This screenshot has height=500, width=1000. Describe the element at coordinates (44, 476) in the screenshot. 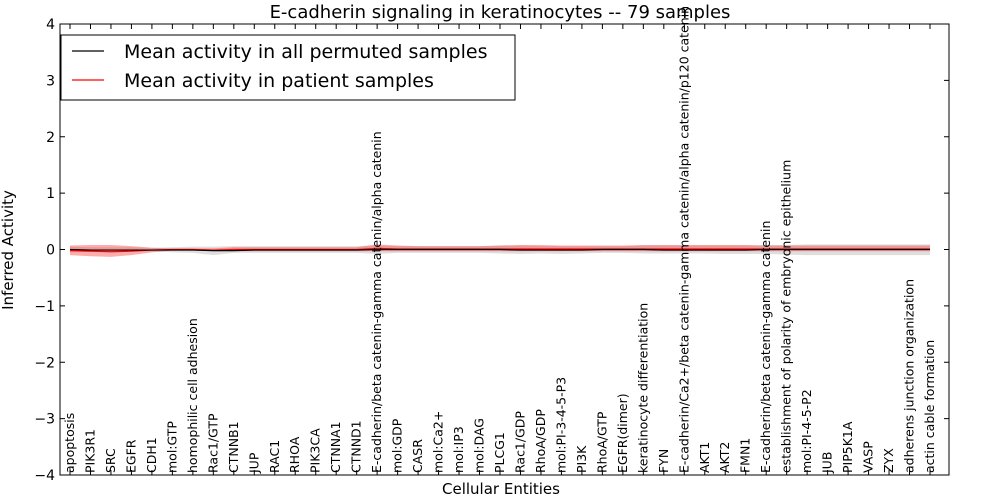

I see `y-tick-label: −4` at that location.